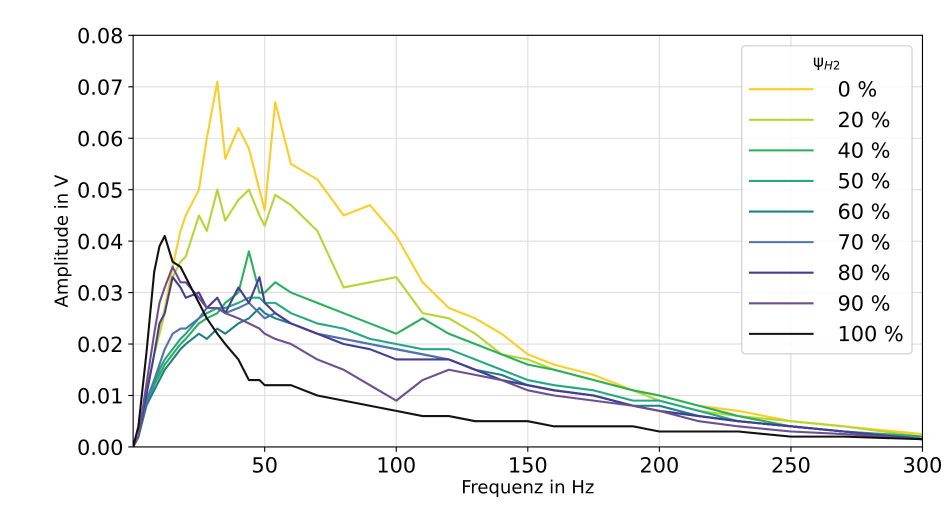 The height and width of the screenshot is (505, 951). I want to click on y-tick-label: 0.07, so click(100, 87).